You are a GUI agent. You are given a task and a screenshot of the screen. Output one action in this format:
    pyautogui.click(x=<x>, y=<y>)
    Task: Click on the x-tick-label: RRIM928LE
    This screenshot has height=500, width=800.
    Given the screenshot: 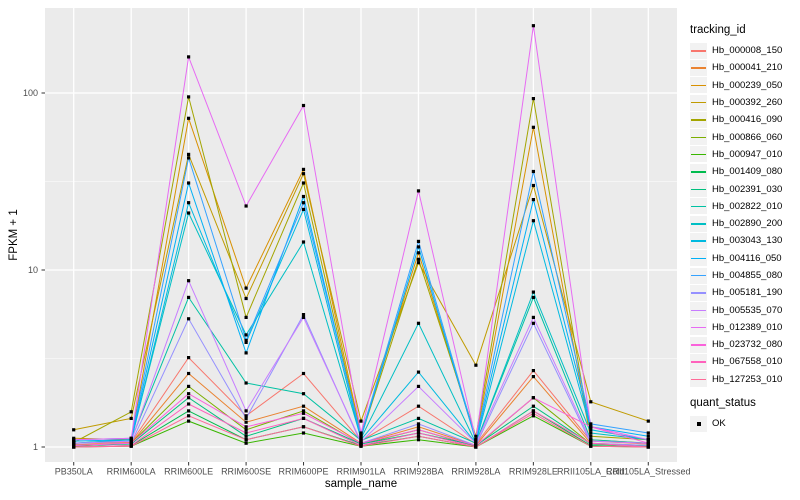 What is the action you would take?
    pyautogui.click(x=533, y=472)
    